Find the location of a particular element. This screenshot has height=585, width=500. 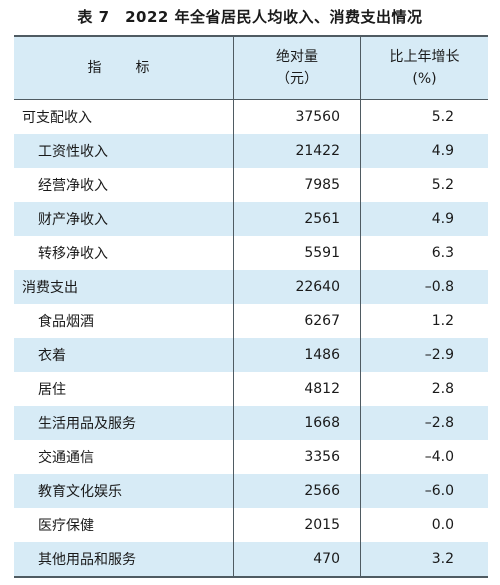

row-label: 财产净收入 is located at coordinates (73, 220).